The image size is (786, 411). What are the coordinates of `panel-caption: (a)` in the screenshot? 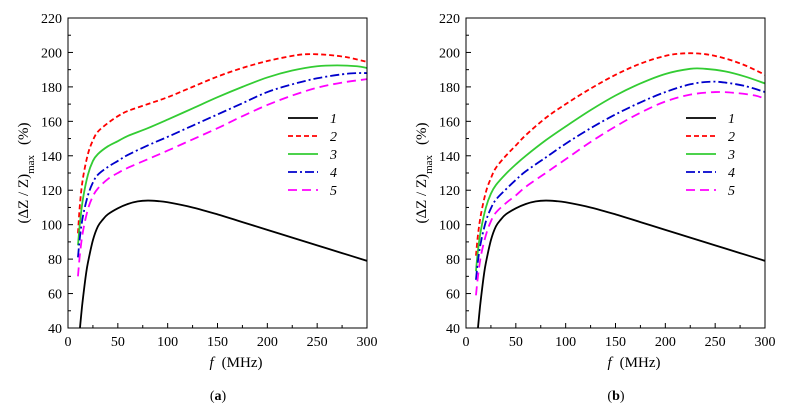 It's located at (218, 396).